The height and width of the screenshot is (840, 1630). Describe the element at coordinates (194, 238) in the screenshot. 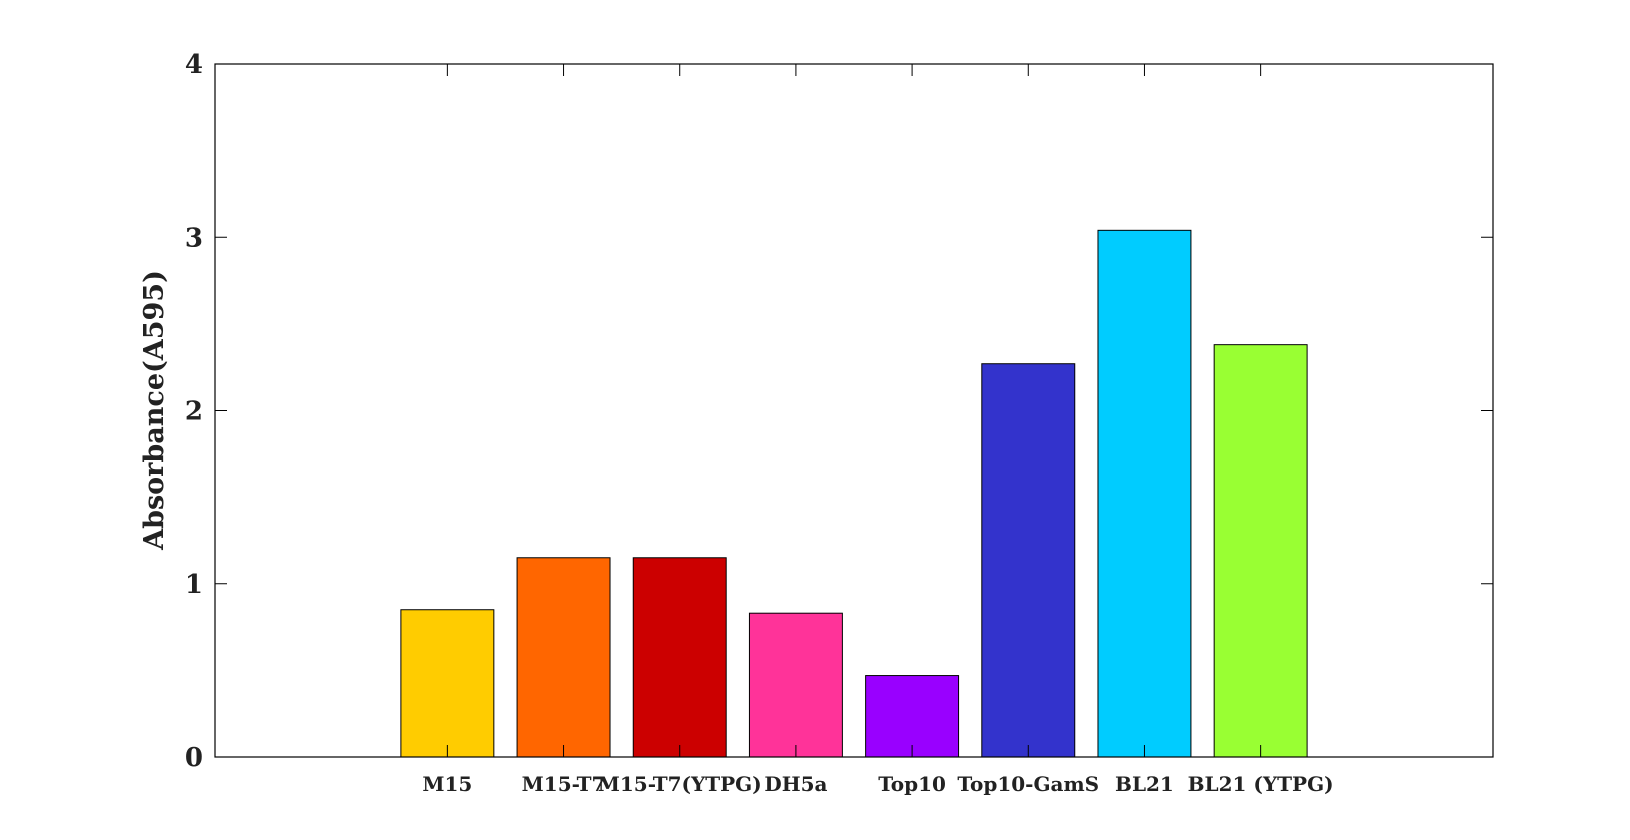

I see `y-tick-label: 3` at that location.